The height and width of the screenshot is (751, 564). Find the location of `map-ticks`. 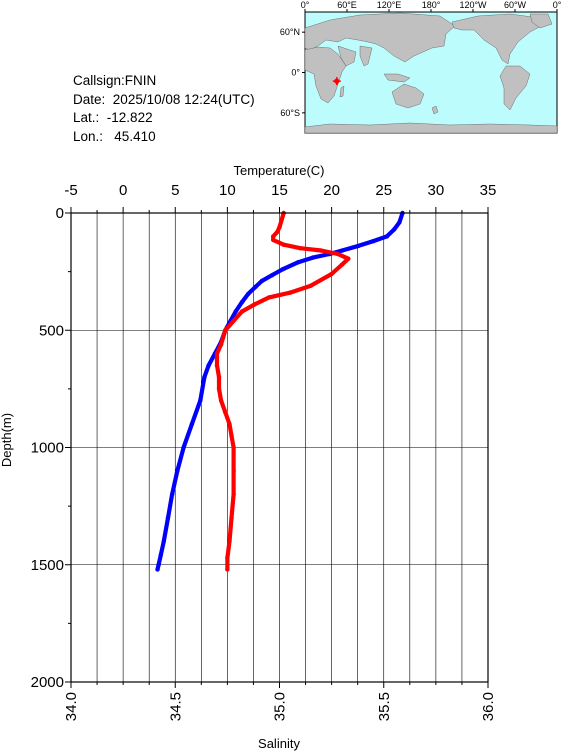

map-ticks is located at coordinates (430, 61).